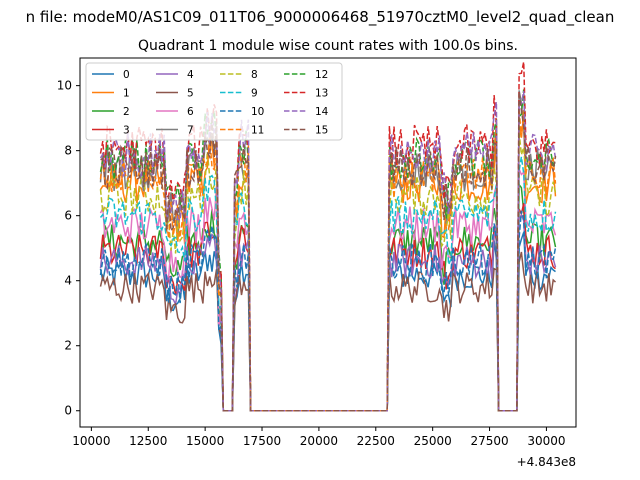 This screenshot has width=640, height=480. What do you see at coordinates (148, 441) in the screenshot?
I see `x-tick-label: 12500` at bounding box center [148, 441].